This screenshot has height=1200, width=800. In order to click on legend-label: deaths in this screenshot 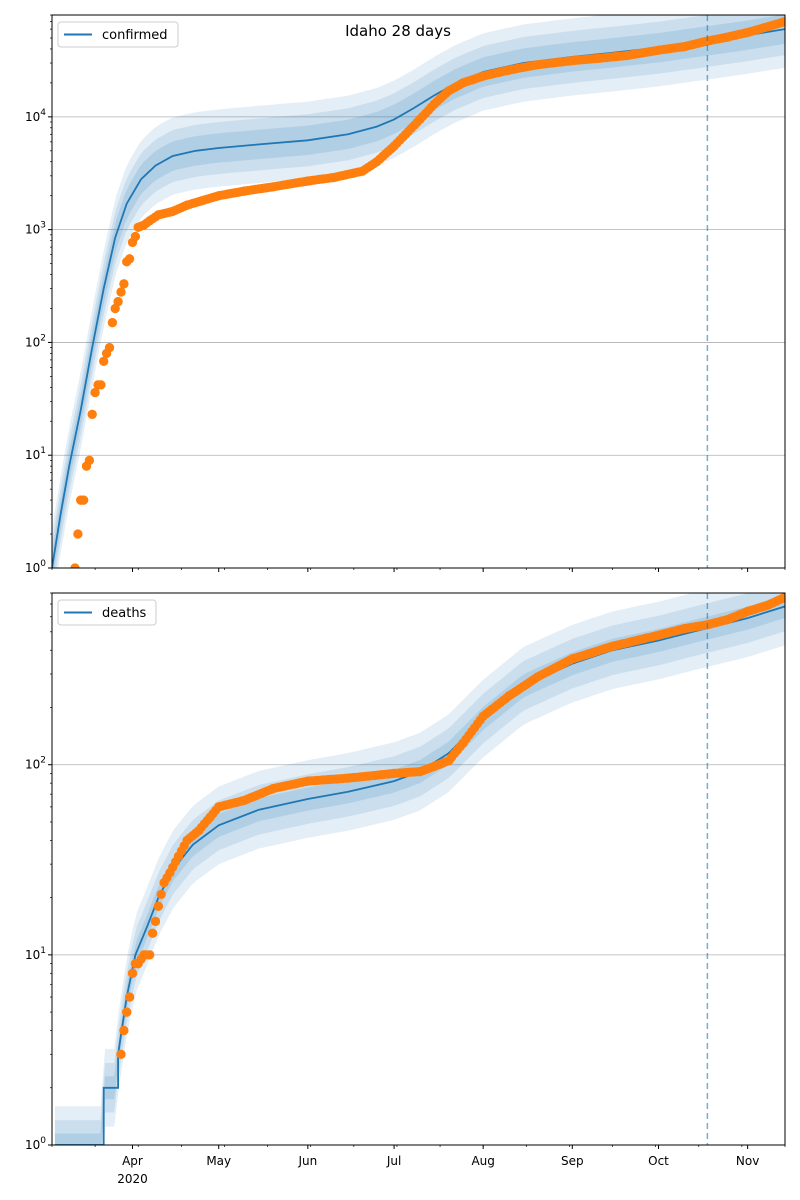, I will do `click(124, 613)`.